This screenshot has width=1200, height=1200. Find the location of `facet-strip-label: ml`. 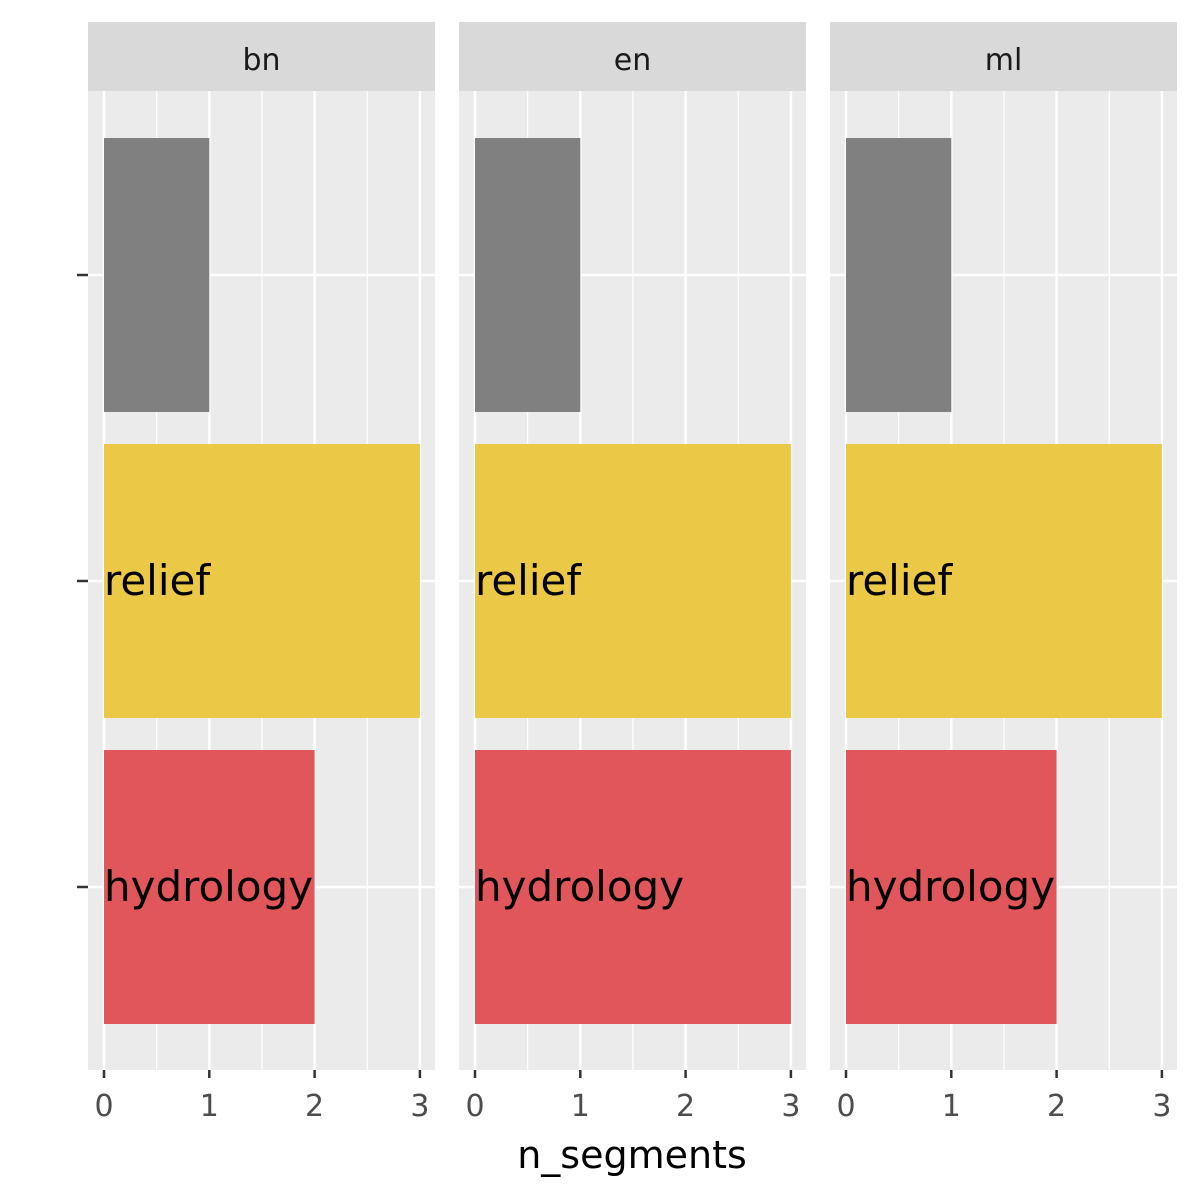

facet-strip-label: ml is located at coordinates (1004, 60).